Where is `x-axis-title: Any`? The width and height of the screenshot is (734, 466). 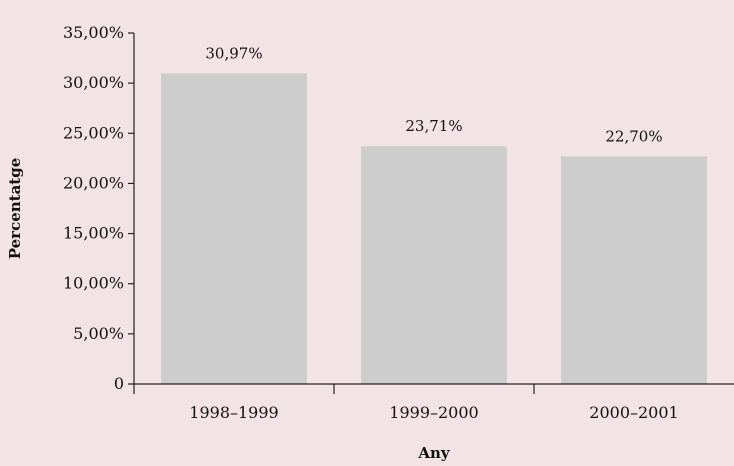
x-axis-title: Any is located at coordinates (434, 453).